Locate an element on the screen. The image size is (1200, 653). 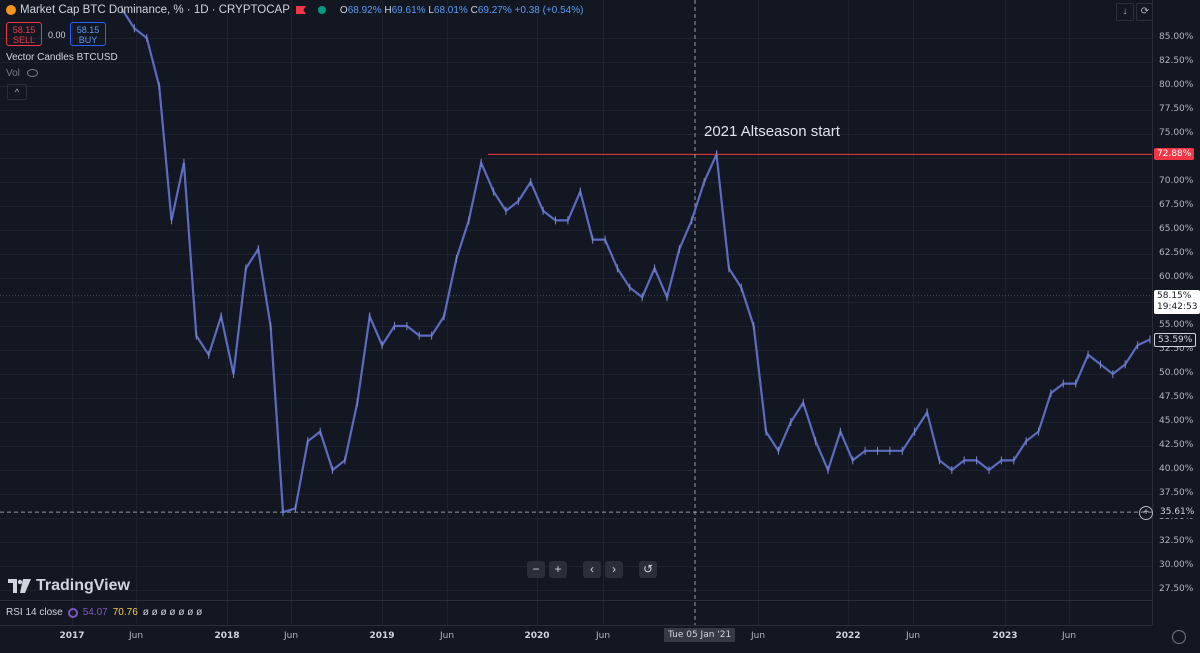
scroll-right-button: › is located at coordinates (614, 569).